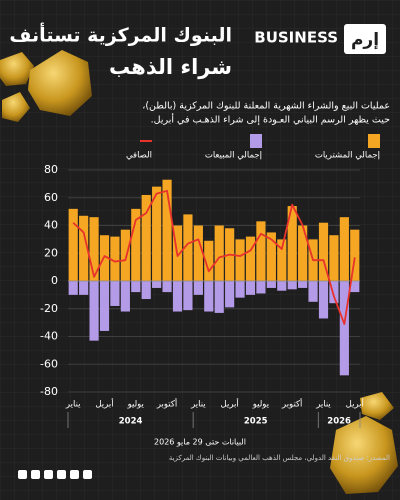 Image resolution: width=400 pixels, height=500 pixels. What do you see at coordinates (49, 391) in the screenshot?
I see `y-tick-label: -80` at bounding box center [49, 391].